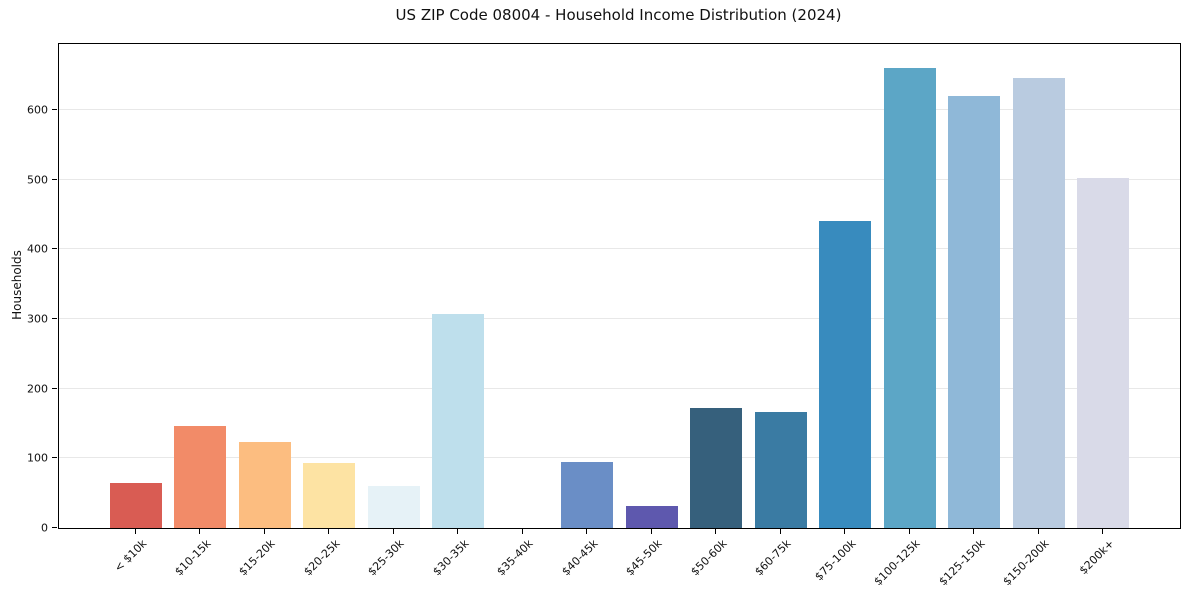 This screenshot has height=590, width=1189. I want to click on x-tick-label-text: $40-45k, so click(580, 558).